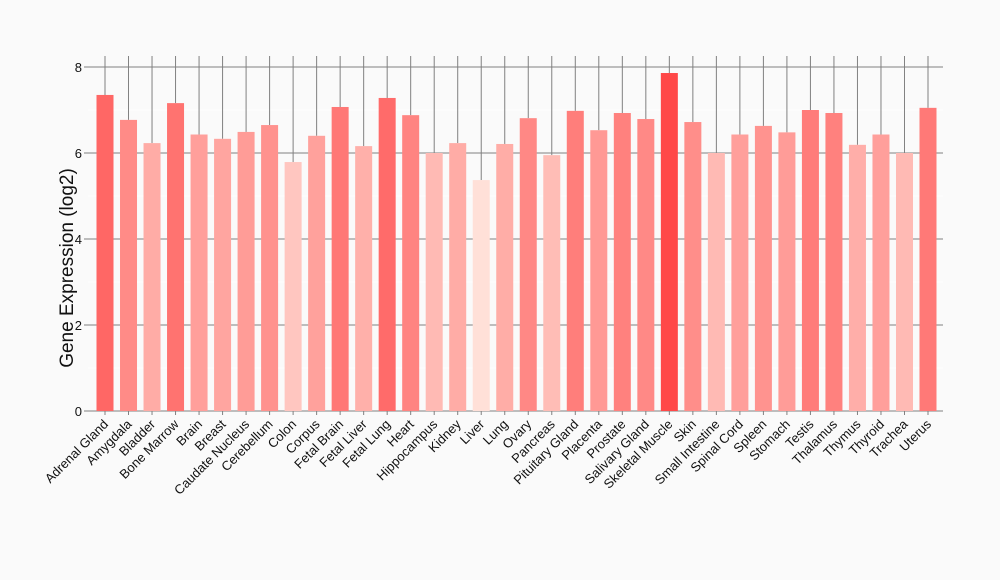 The width and height of the screenshot is (1000, 580). I want to click on y-tick-label: 8, so click(78, 67).